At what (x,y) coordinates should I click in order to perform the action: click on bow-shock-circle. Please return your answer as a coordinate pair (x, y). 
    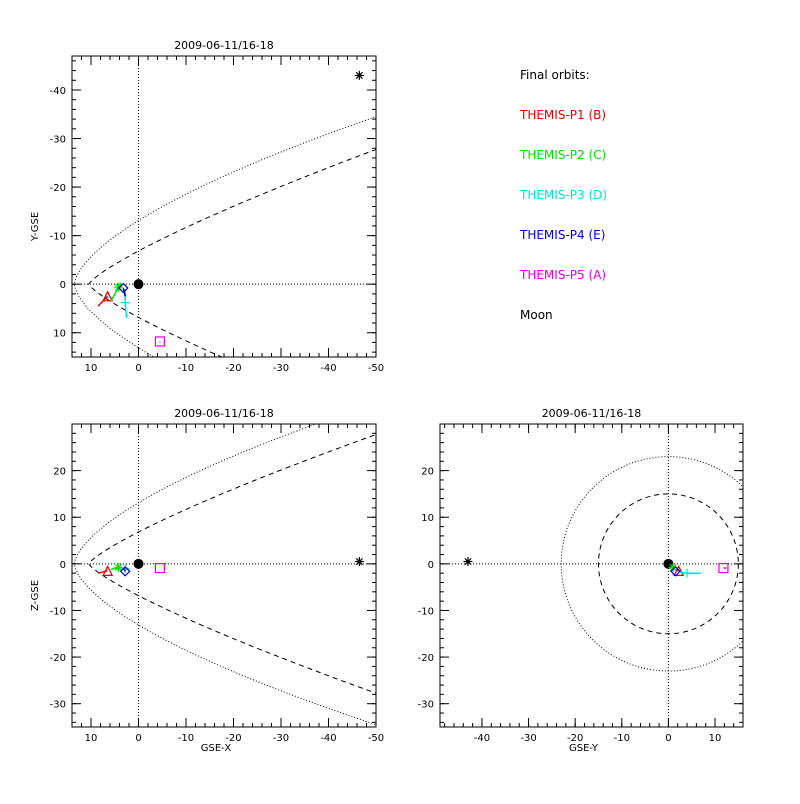
    Looking at the image, I should click on (651, 564).